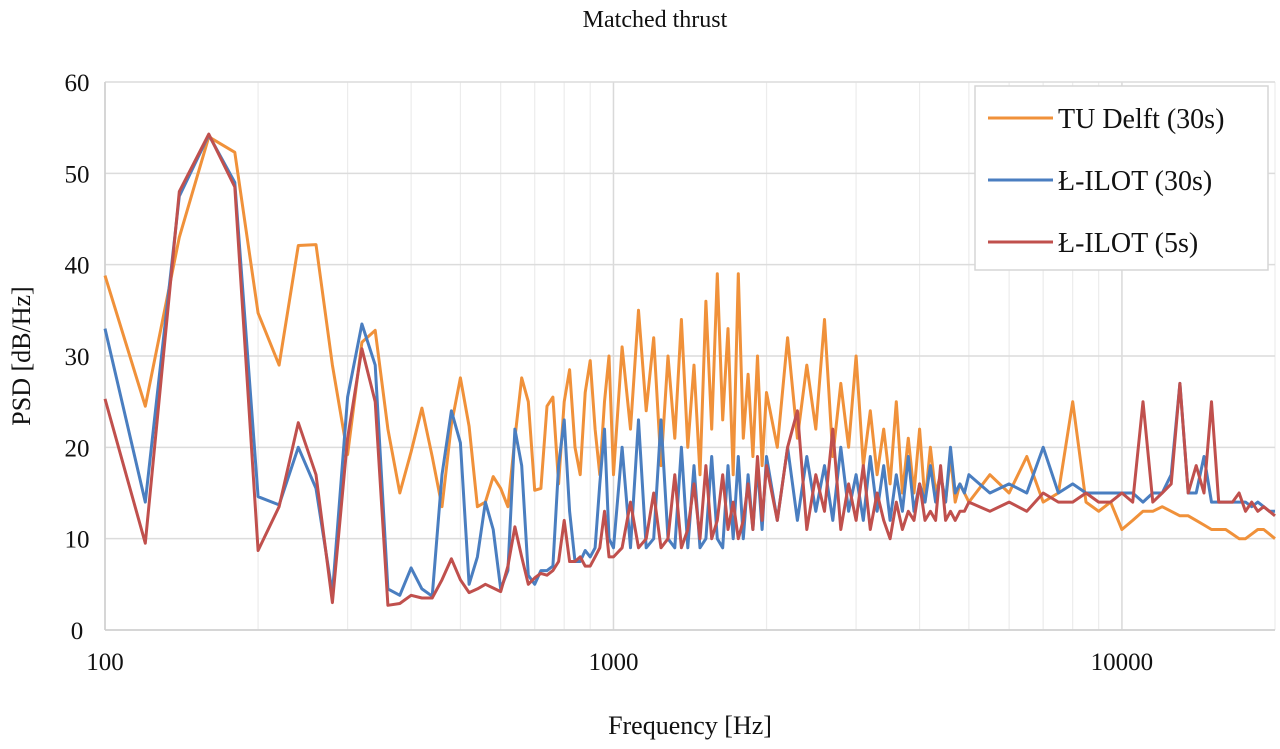 The width and height of the screenshot is (1280, 749). Describe the element at coordinates (77, 174) in the screenshot. I see `y-tick-label: 50` at that location.